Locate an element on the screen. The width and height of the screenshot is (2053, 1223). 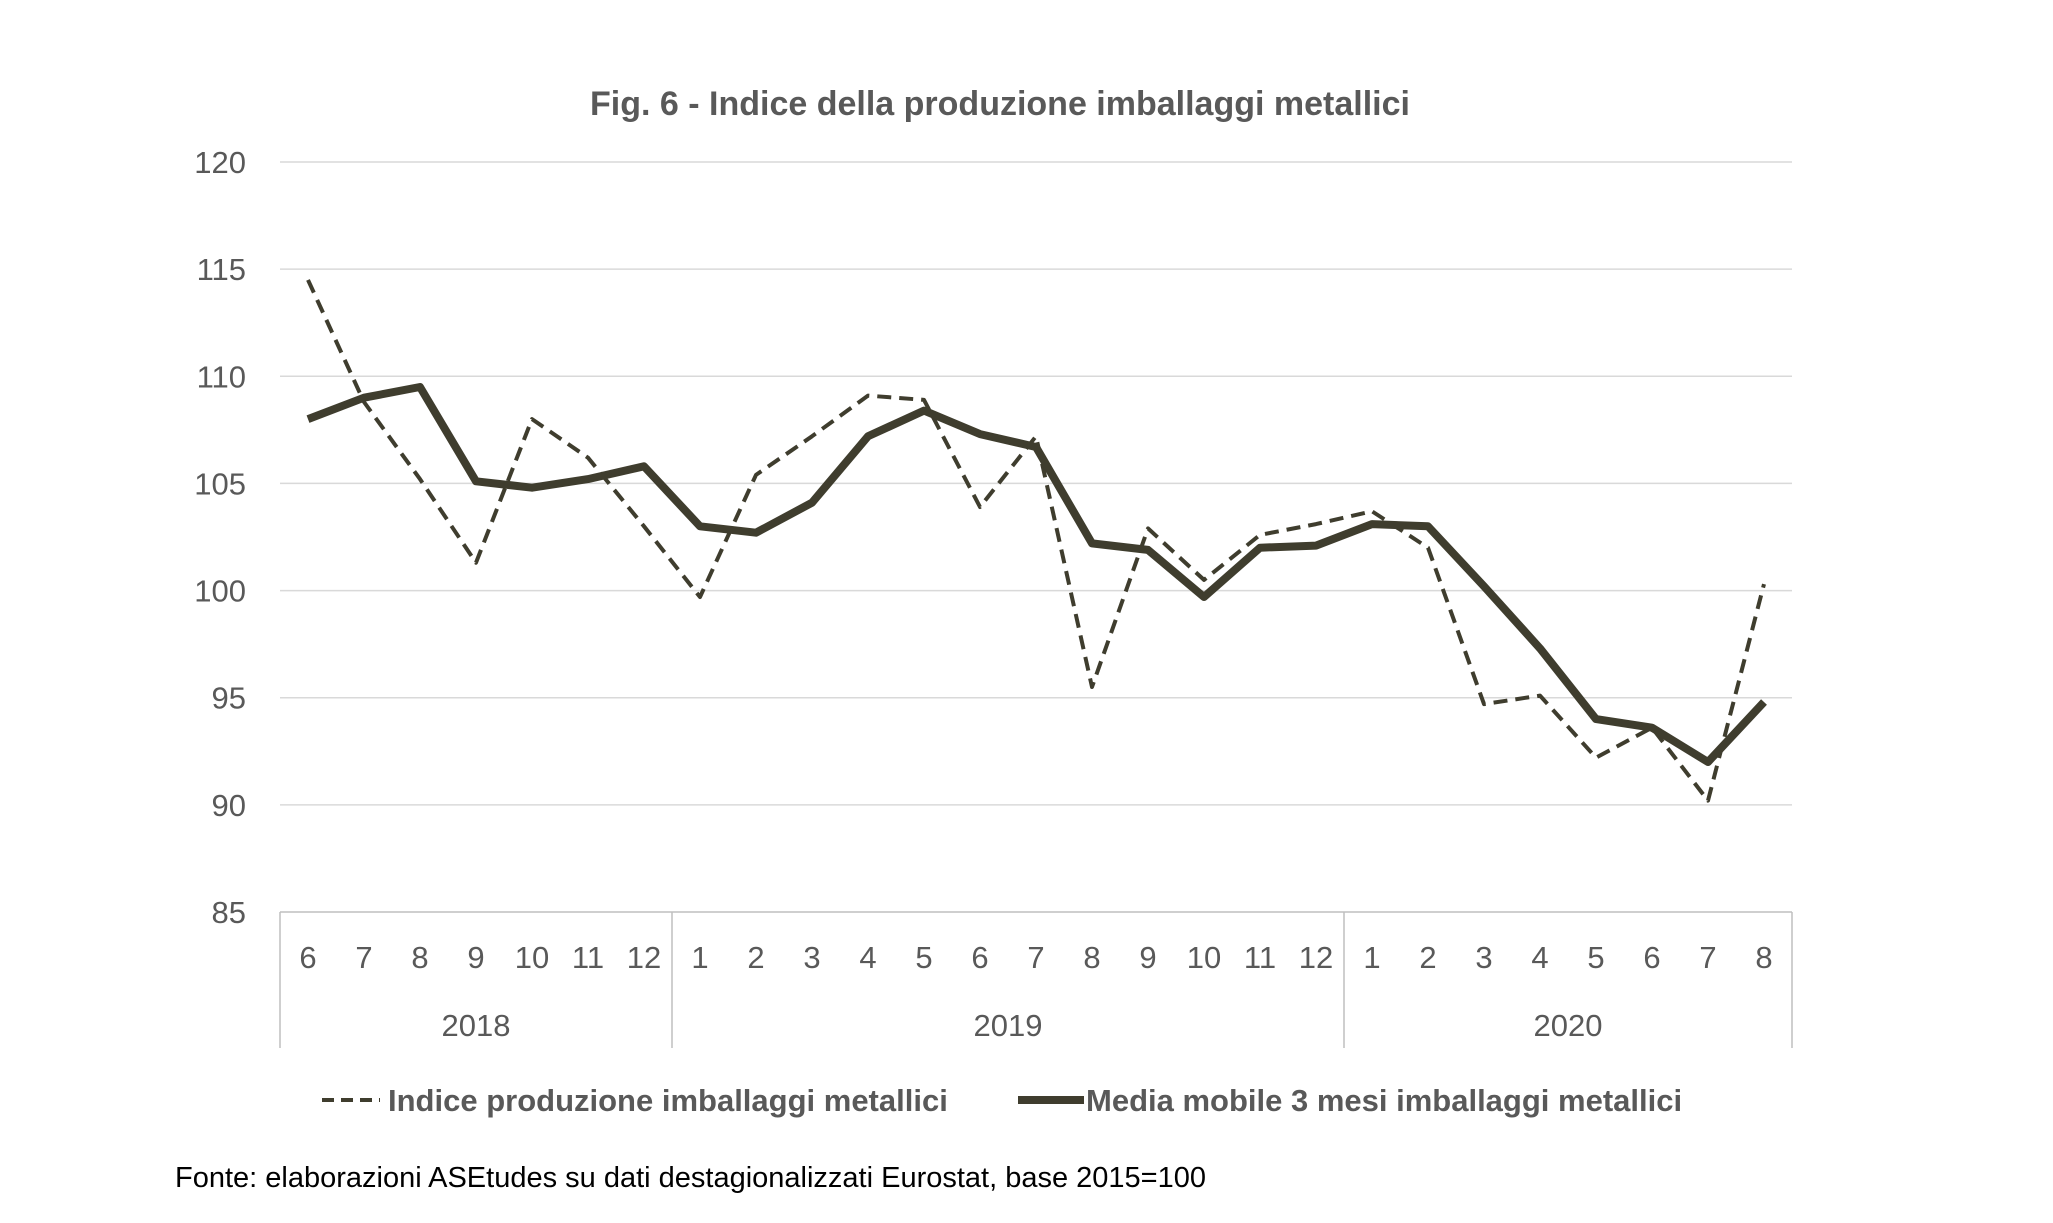
x-group-label: 2018 is located at coordinates (476, 1025).